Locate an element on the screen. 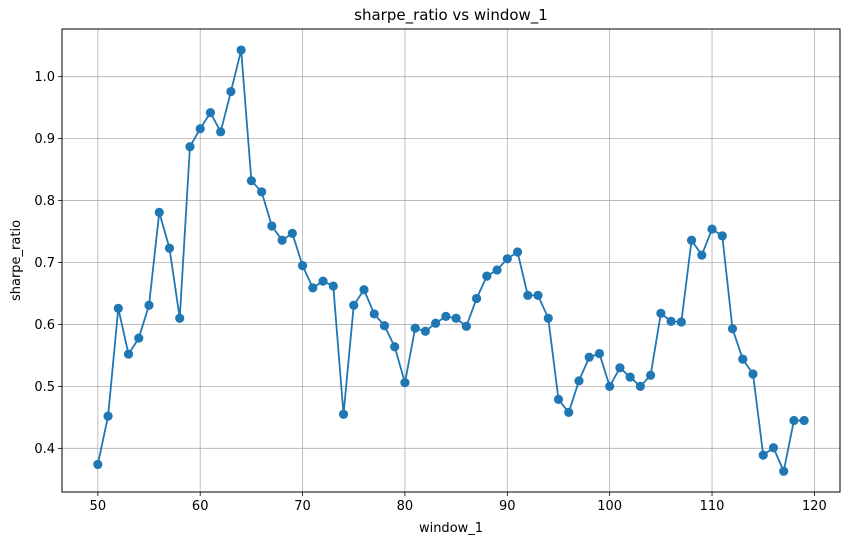 This screenshot has height=545, width=846. x-tick-label: 110 is located at coordinates (712, 506).